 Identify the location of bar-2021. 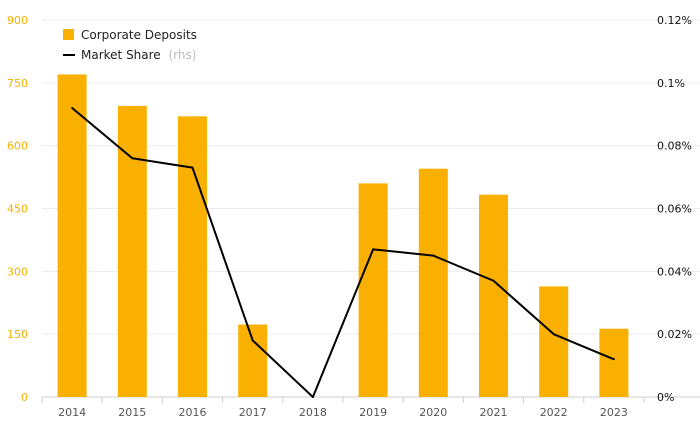
(493, 295).